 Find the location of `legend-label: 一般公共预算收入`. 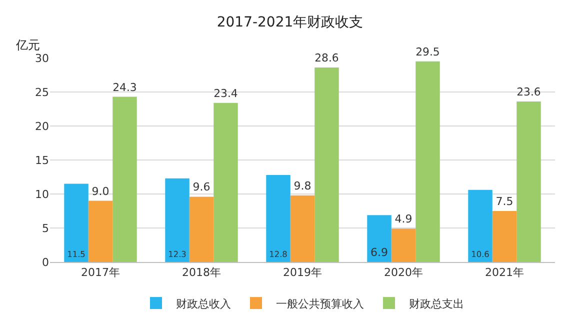

legend-label: 一般公共预算收入 is located at coordinates (320, 303).